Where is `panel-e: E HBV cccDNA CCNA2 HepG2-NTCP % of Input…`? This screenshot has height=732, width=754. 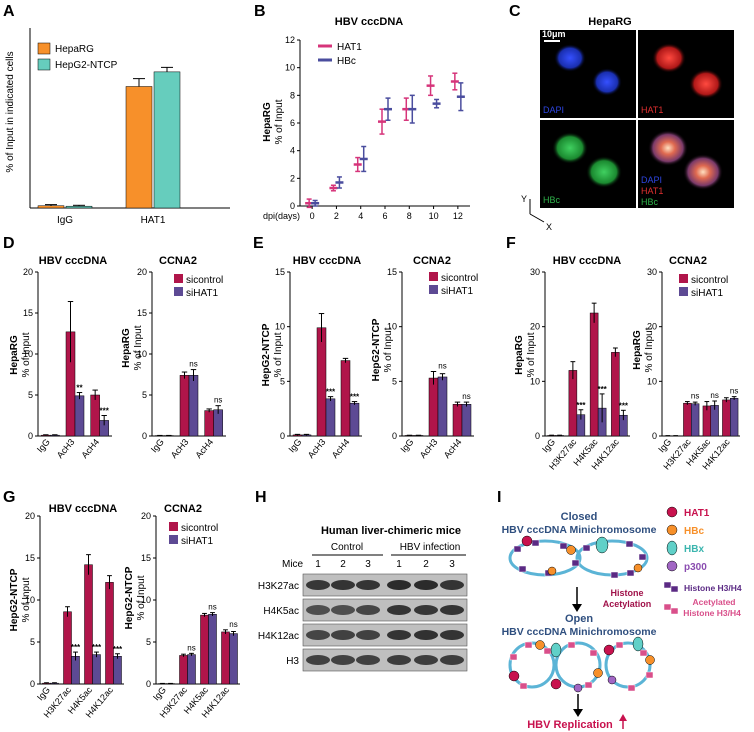
panel-e: E HBV cccDNA CCNA2 HepG2-NTCP % of Input… is located at coordinates (365, 347).